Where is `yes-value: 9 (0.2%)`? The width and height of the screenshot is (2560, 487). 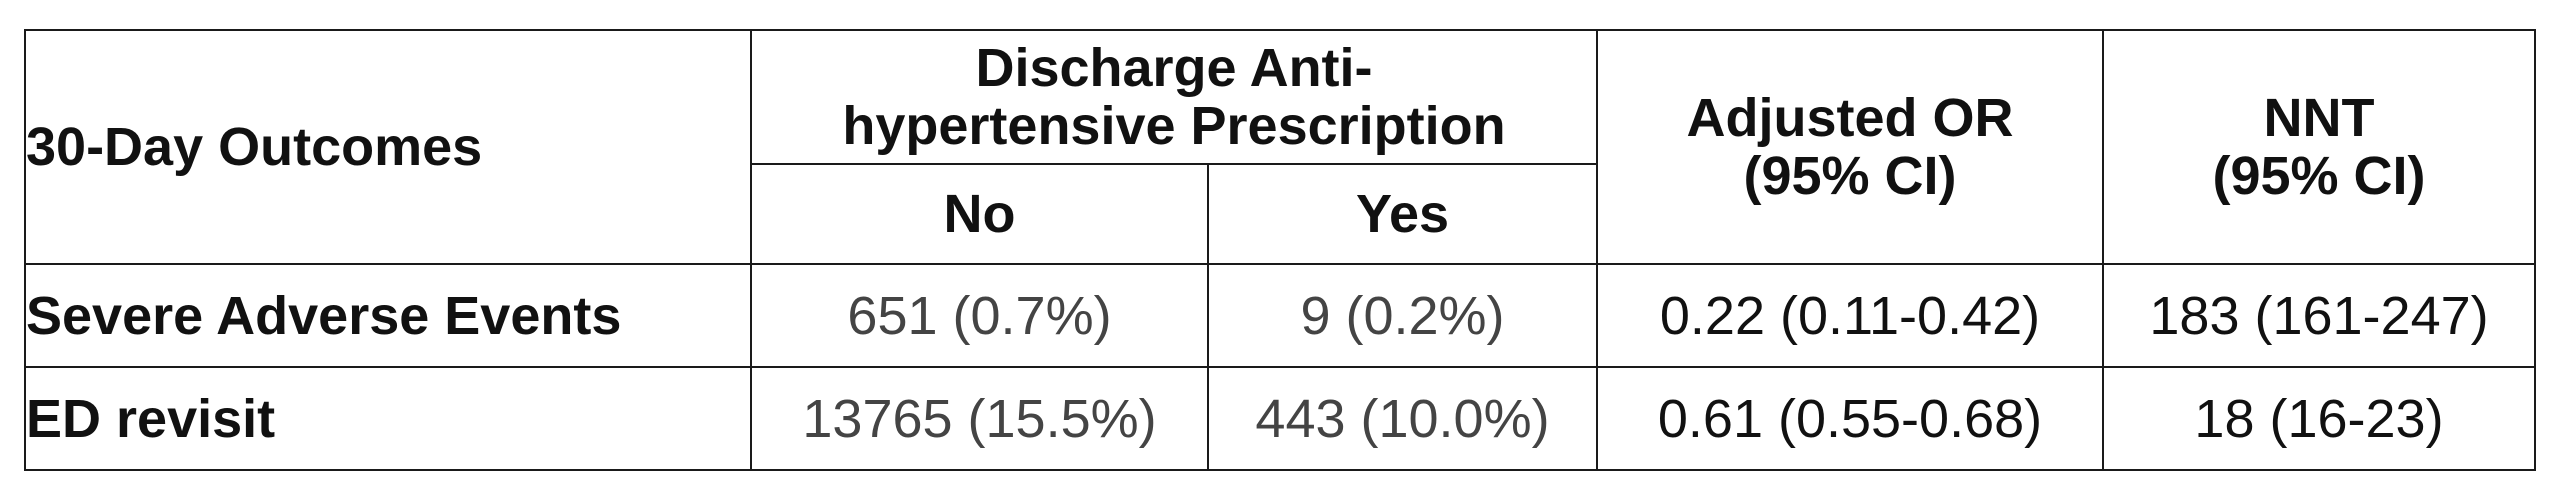
yes-value: 9 (0.2%) is located at coordinates (1402, 315).